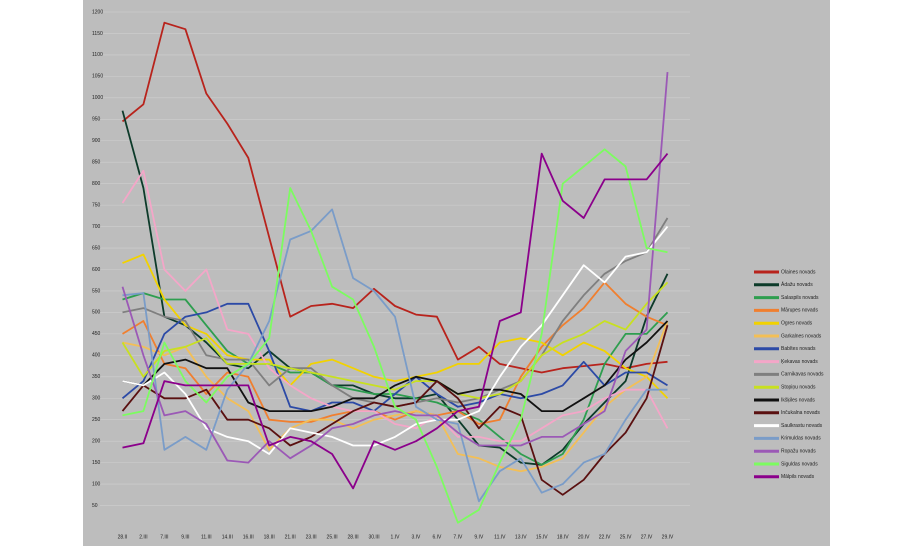 The image size is (918, 546). What do you see at coordinates (437, 537) in the screenshot?
I see `x-tick-label: 6.IV` at bounding box center [437, 537].